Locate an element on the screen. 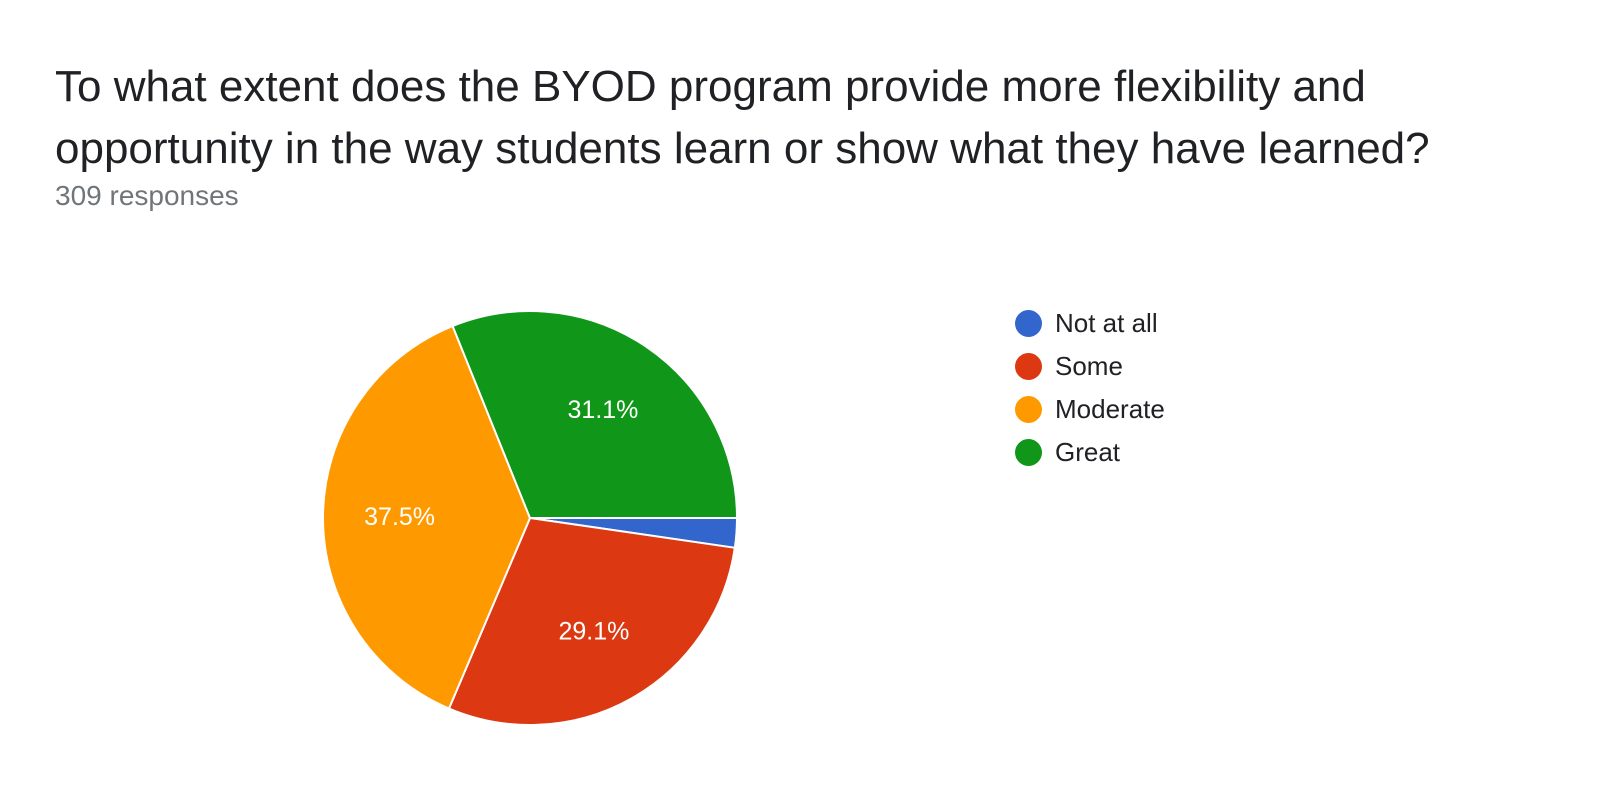  response-count: 309 responses is located at coordinates (147, 195).